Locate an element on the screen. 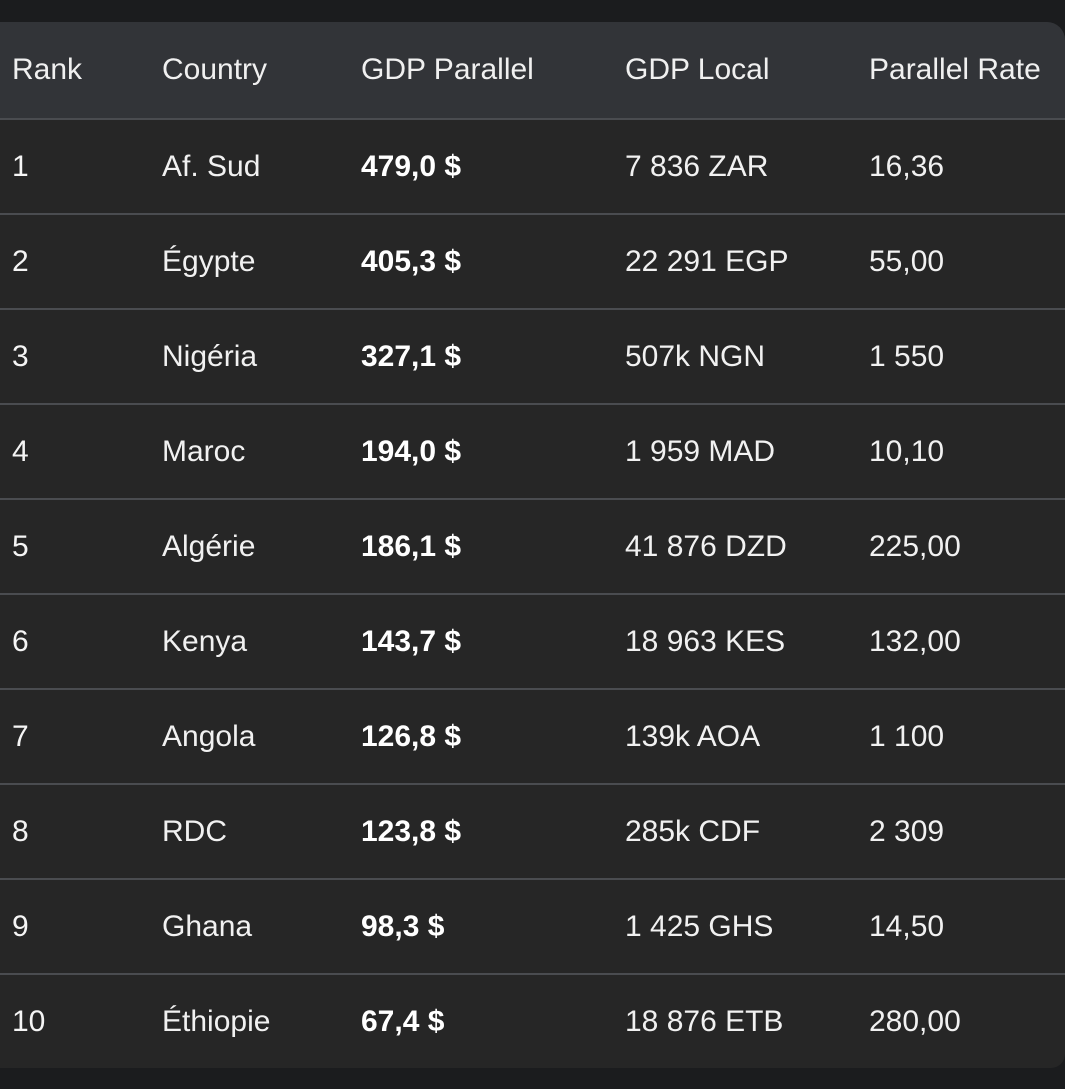 This screenshot has width=1065, height=1089. gdp-parallel-cell: 143,7 $ is located at coordinates (411, 641).